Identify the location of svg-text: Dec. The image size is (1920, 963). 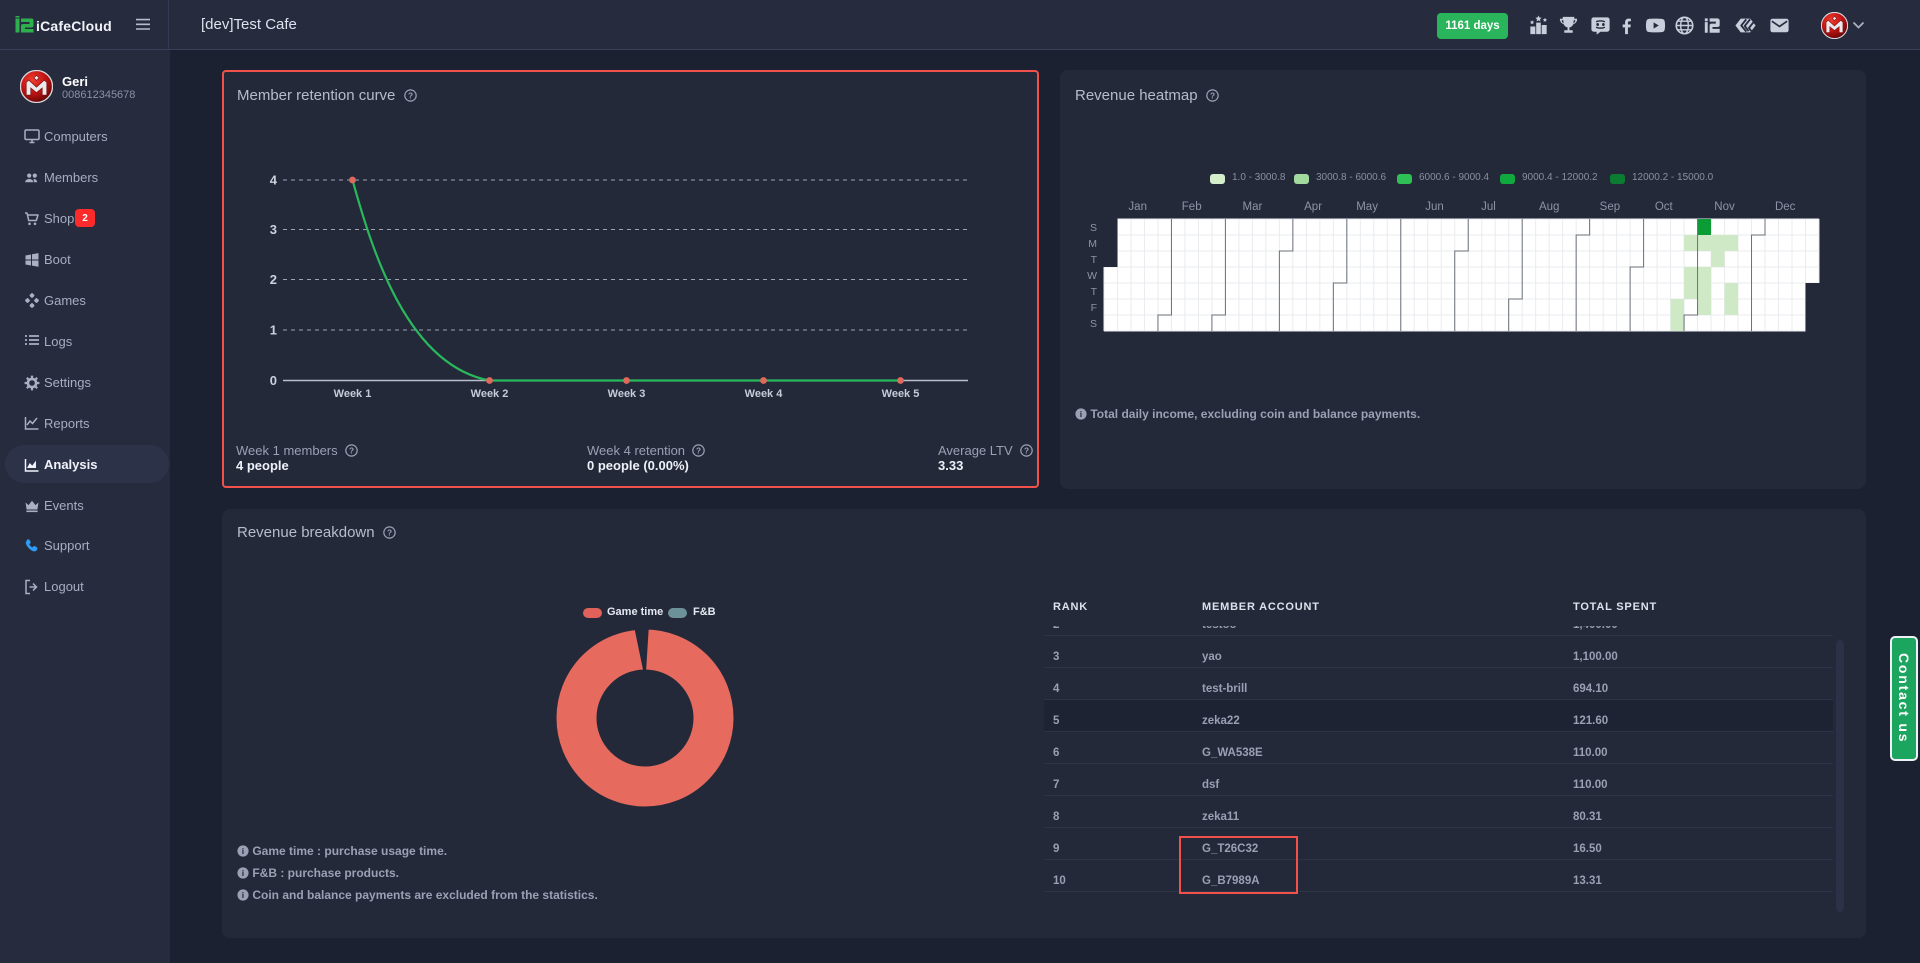
(1785, 207).